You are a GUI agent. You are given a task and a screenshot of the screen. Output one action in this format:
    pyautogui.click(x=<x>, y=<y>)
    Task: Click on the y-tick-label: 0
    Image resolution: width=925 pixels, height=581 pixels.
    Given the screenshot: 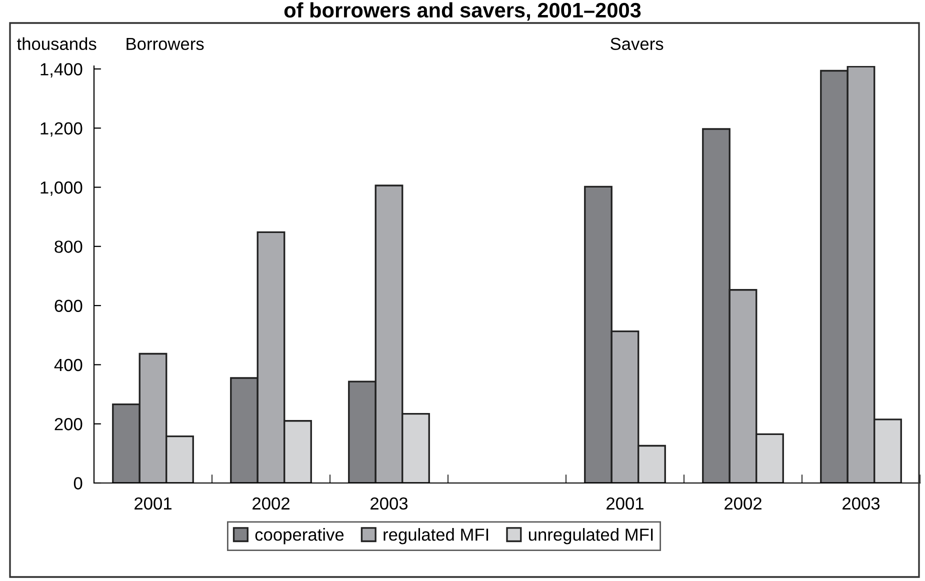 What is the action you would take?
    pyautogui.click(x=78, y=483)
    